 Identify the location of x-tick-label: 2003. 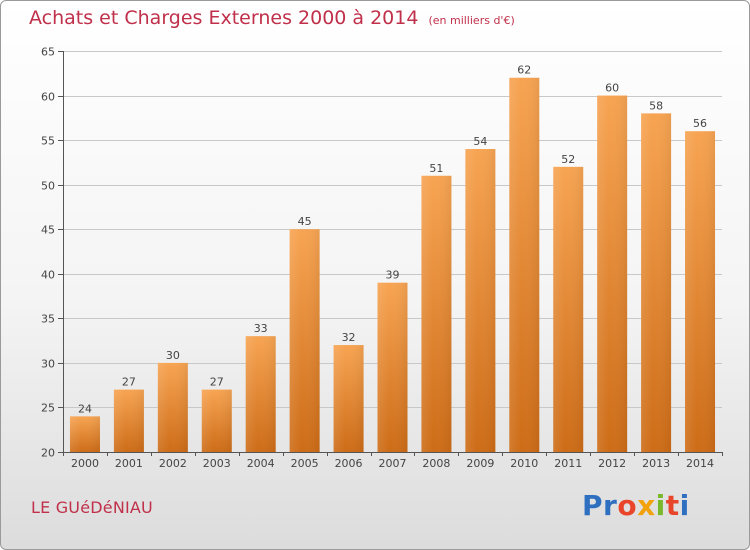
(217, 463).